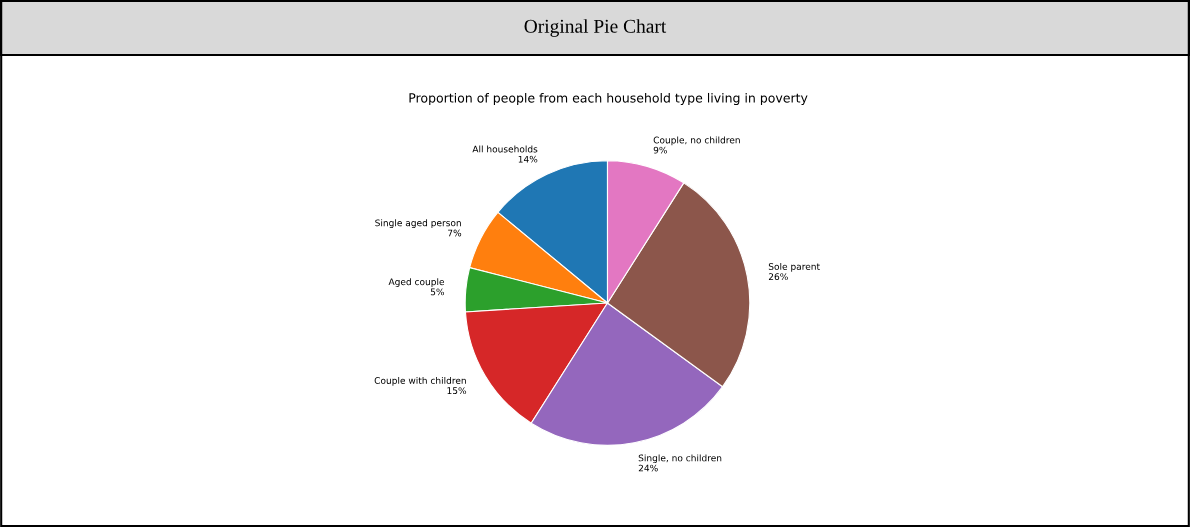  What do you see at coordinates (778, 277) in the screenshot?
I see `data-label: 26%` at bounding box center [778, 277].